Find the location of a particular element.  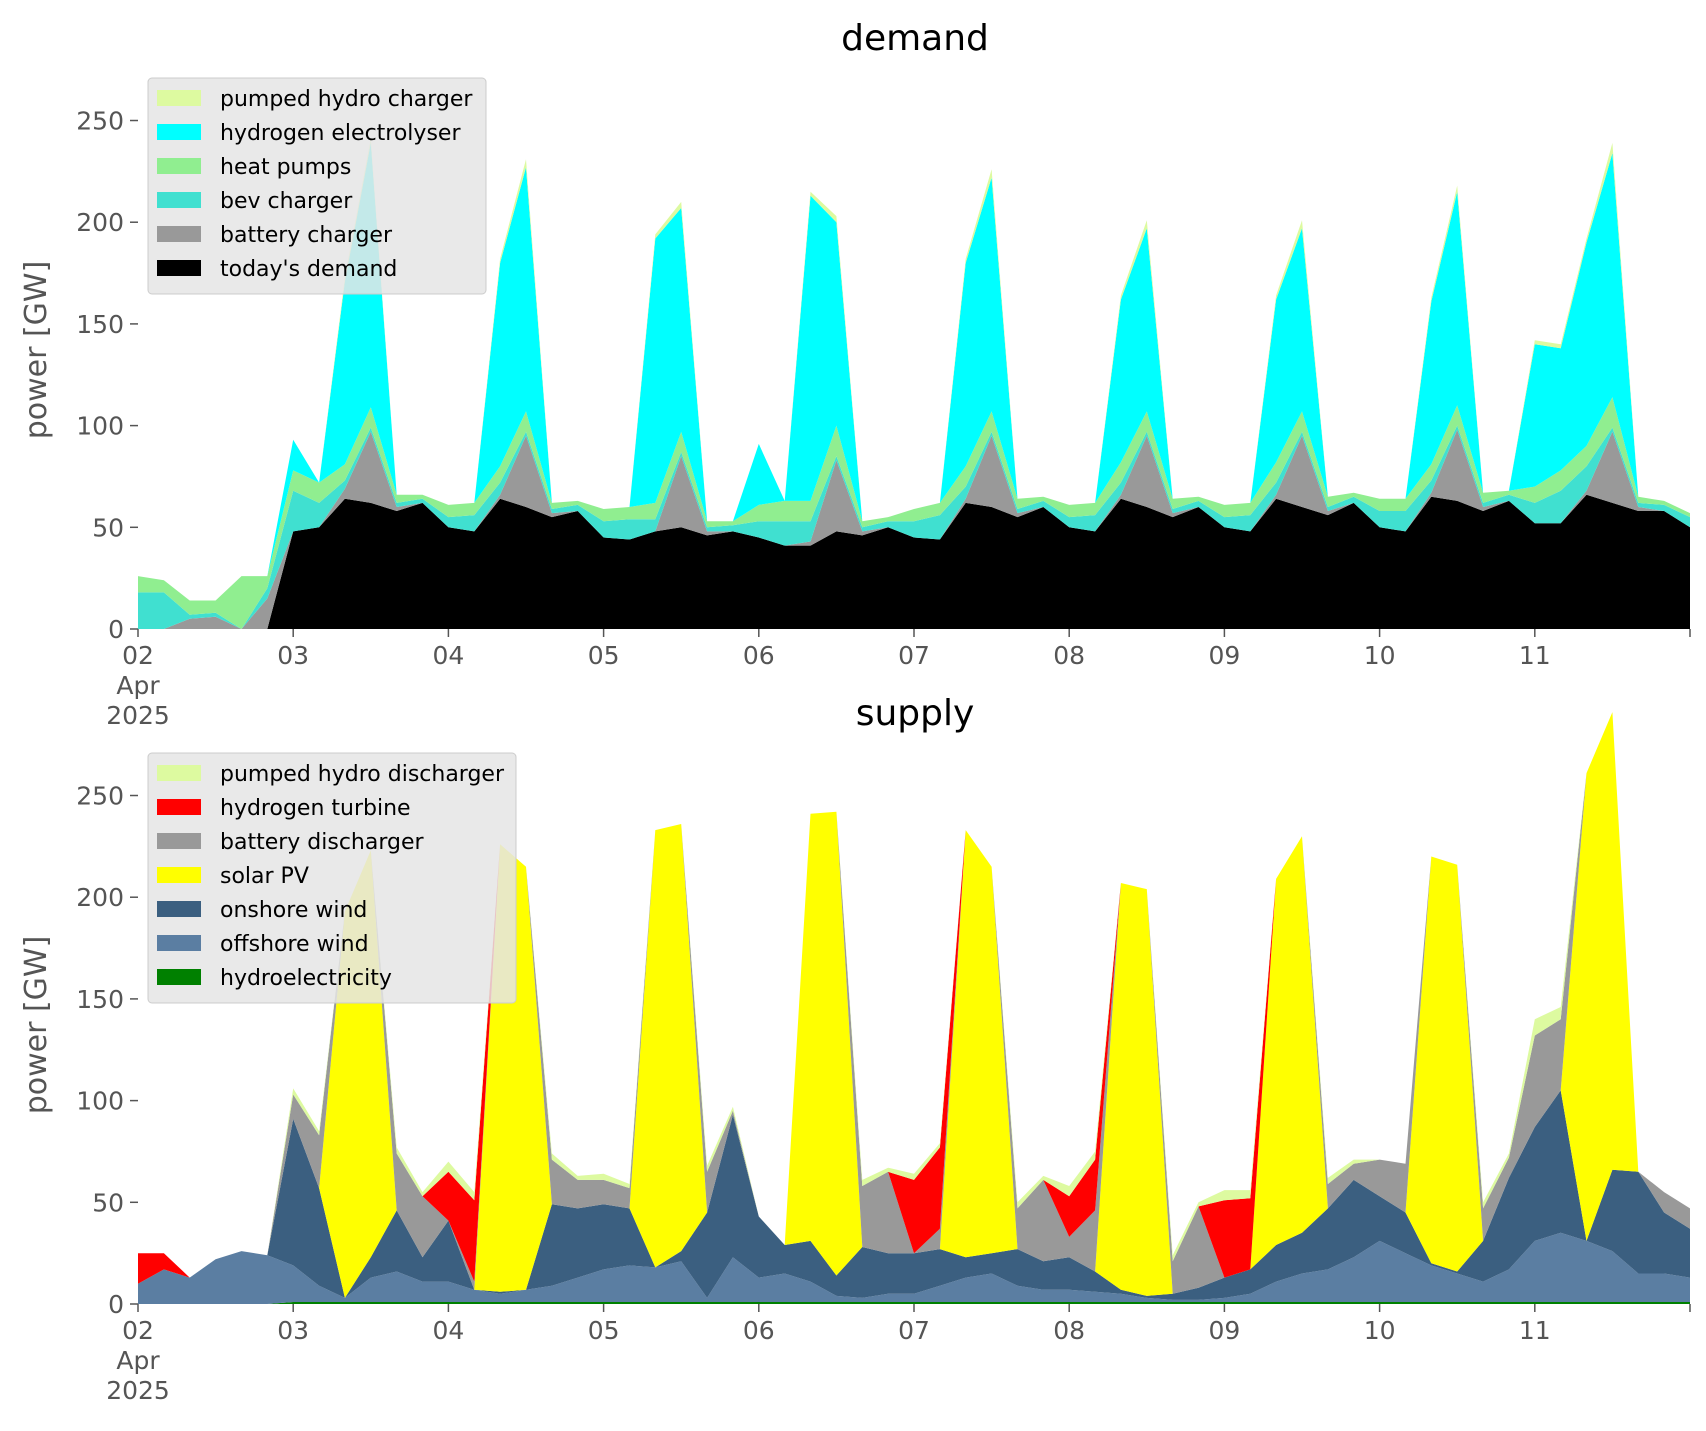

area-bev-charger is located at coordinates (914, 527).